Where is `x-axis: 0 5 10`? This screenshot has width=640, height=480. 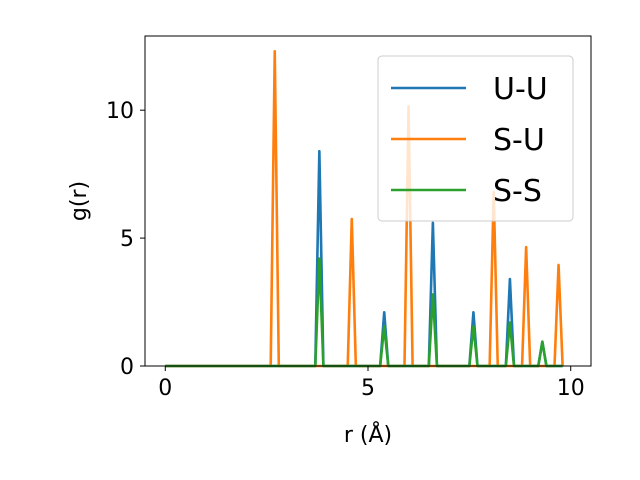
x-axis: 0 5 10 is located at coordinates (371, 383).